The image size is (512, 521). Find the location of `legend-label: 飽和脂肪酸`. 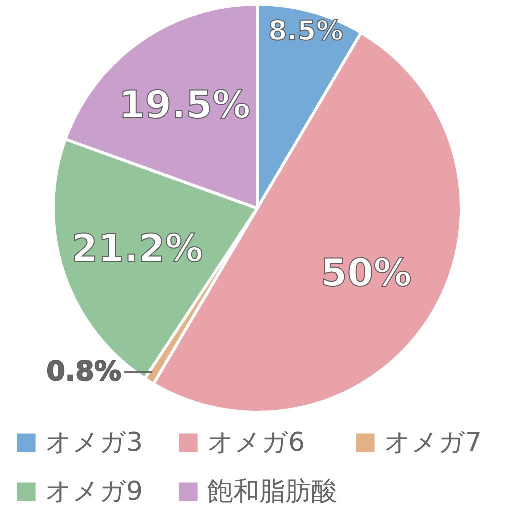

legend-label: 飽和脂肪酸 is located at coordinates (273, 492).